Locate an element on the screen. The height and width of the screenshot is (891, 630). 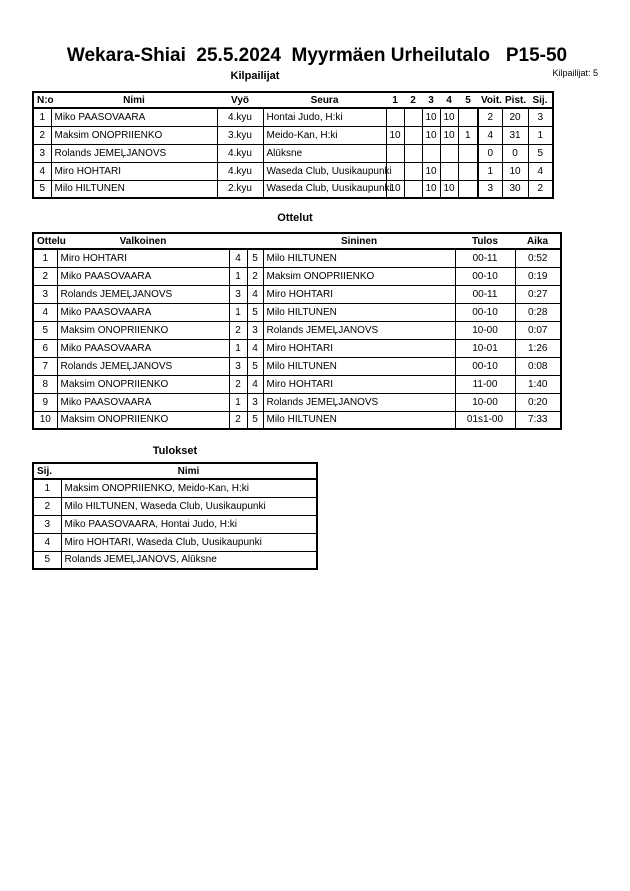
table-row: 3 Rolands JEMEĻJANOVS 4.kyu Alūksne 0 0 5 is located at coordinates (293, 153).